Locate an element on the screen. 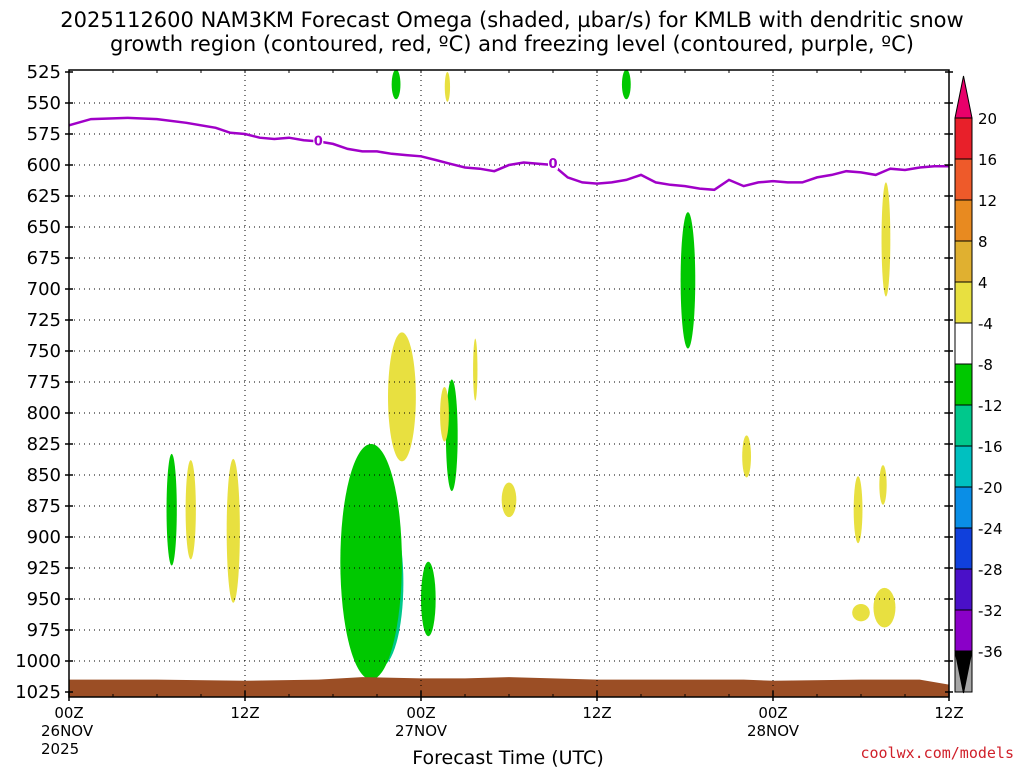 This screenshot has width=1024, height=768. omega-sink-hr55.8 is located at coordinates (884, 607).